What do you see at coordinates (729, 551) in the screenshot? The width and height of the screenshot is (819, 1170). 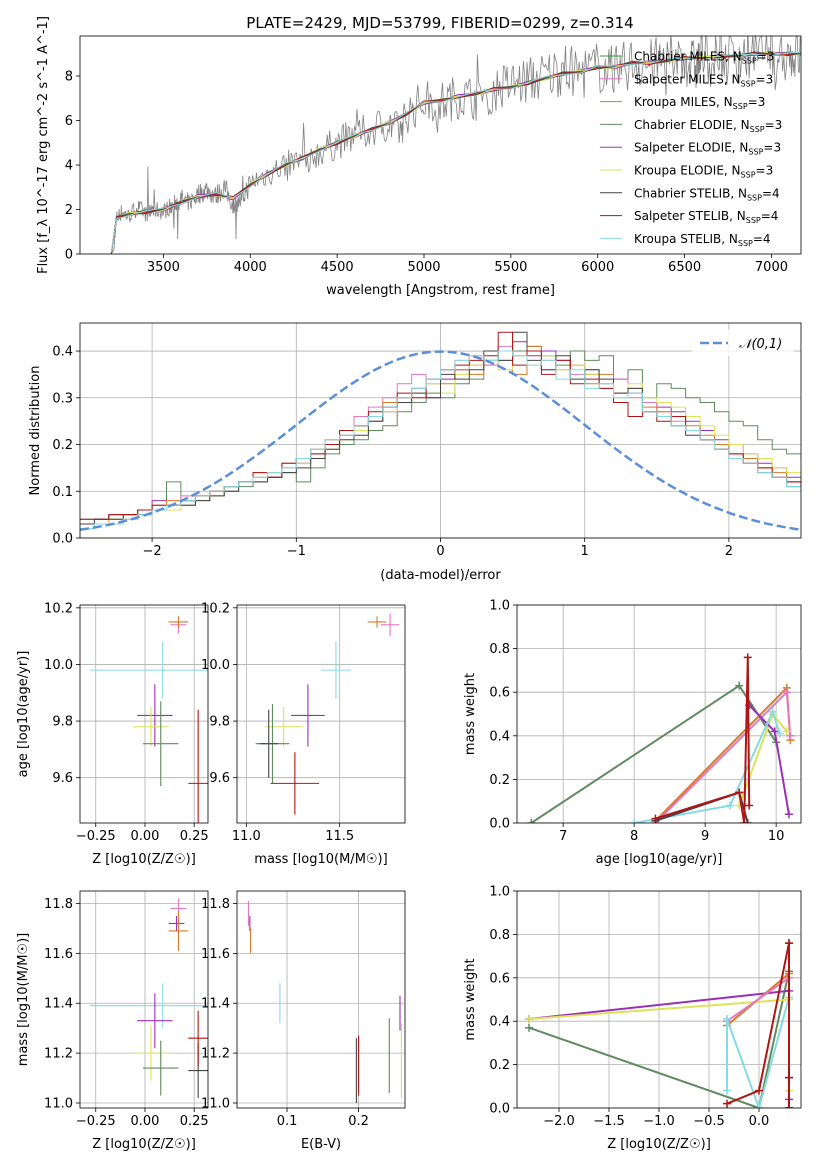 I see `x-tick-label: 2` at bounding box center [729, 551].